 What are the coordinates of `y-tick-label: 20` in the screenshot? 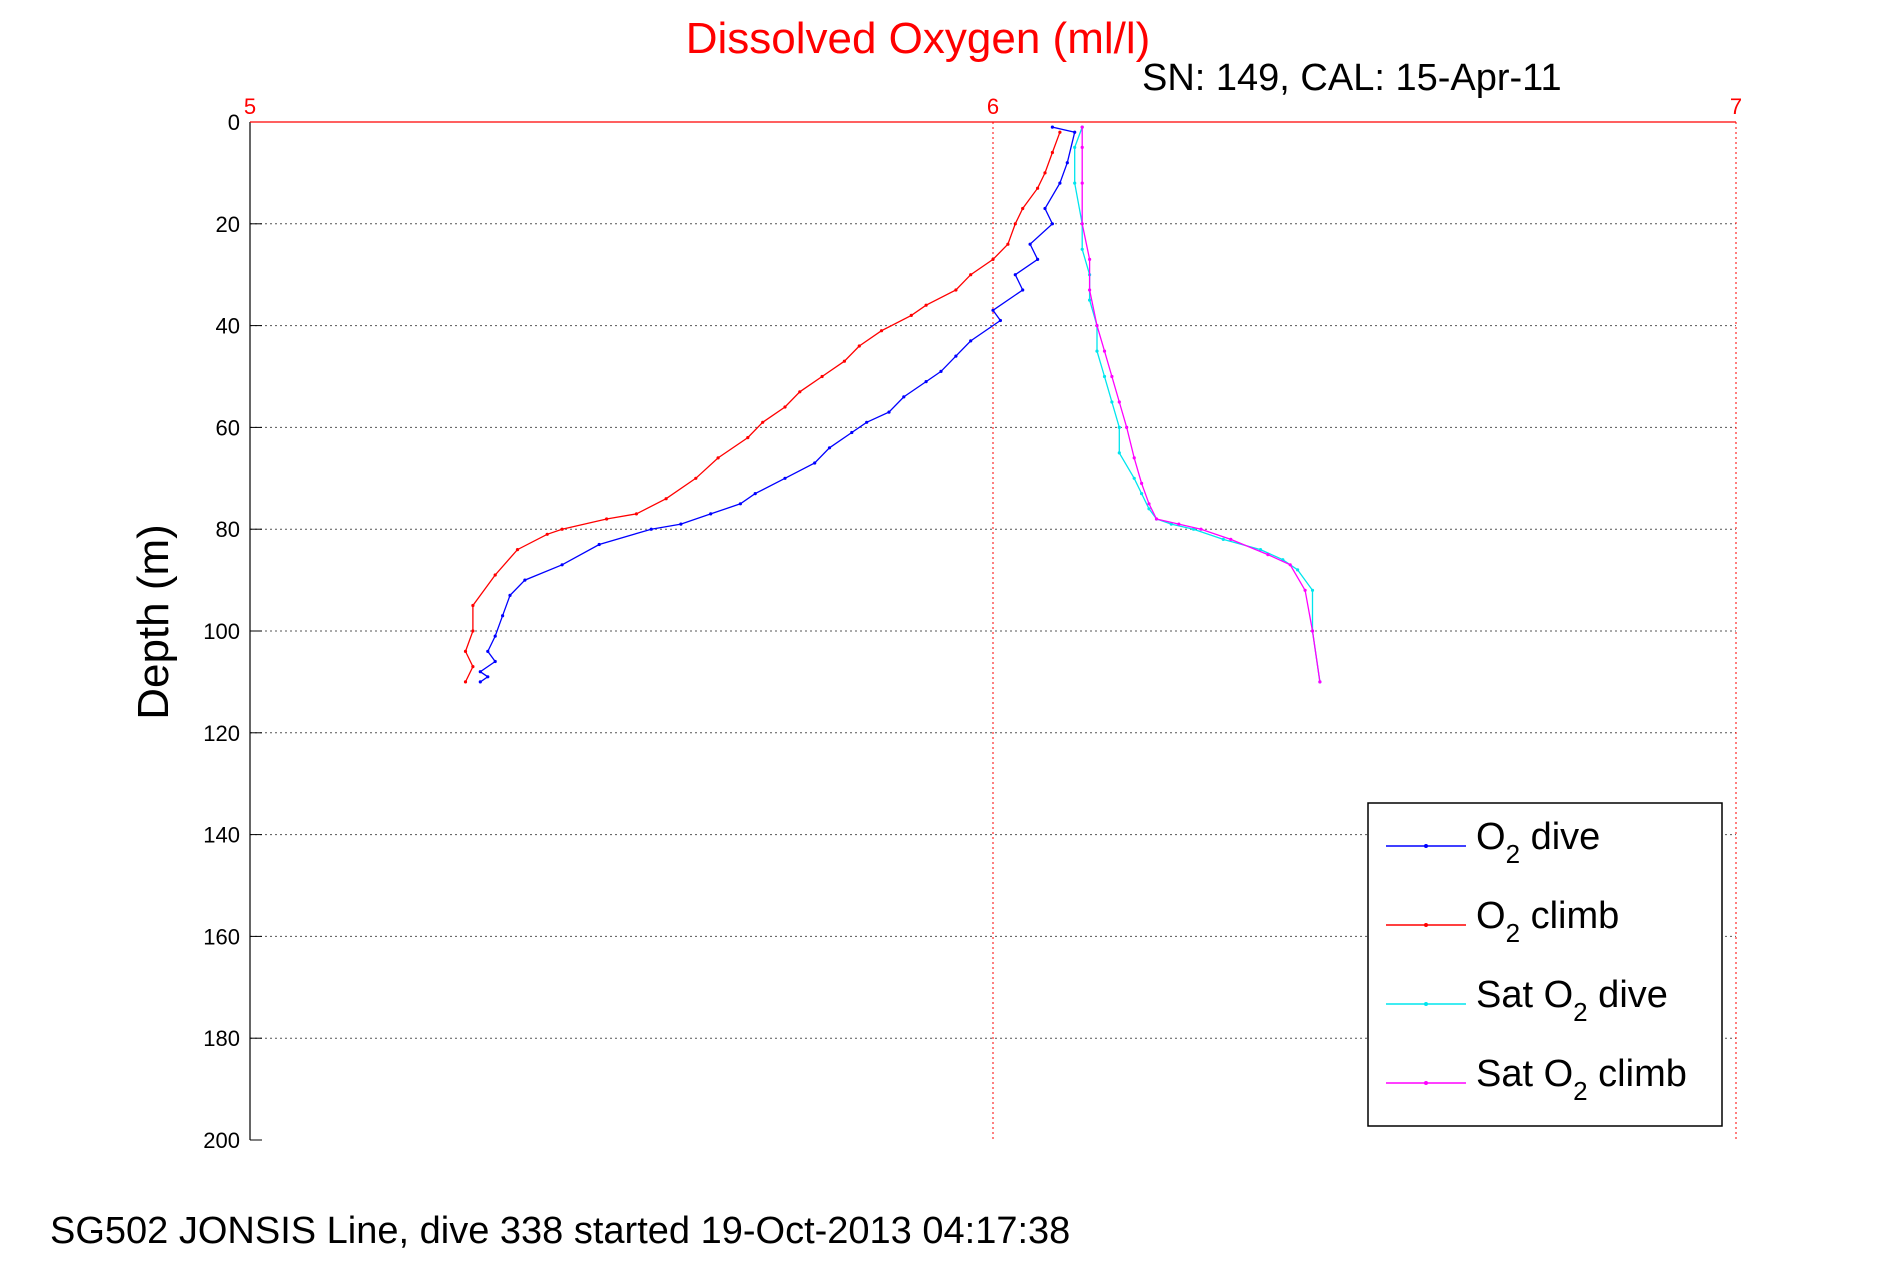 It's located at (228, 224).